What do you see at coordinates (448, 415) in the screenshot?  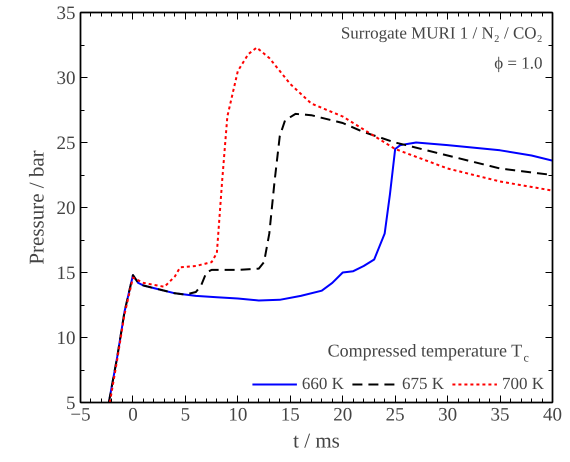 I see `x-tick-label: 30` at bounding box center [448, 415].